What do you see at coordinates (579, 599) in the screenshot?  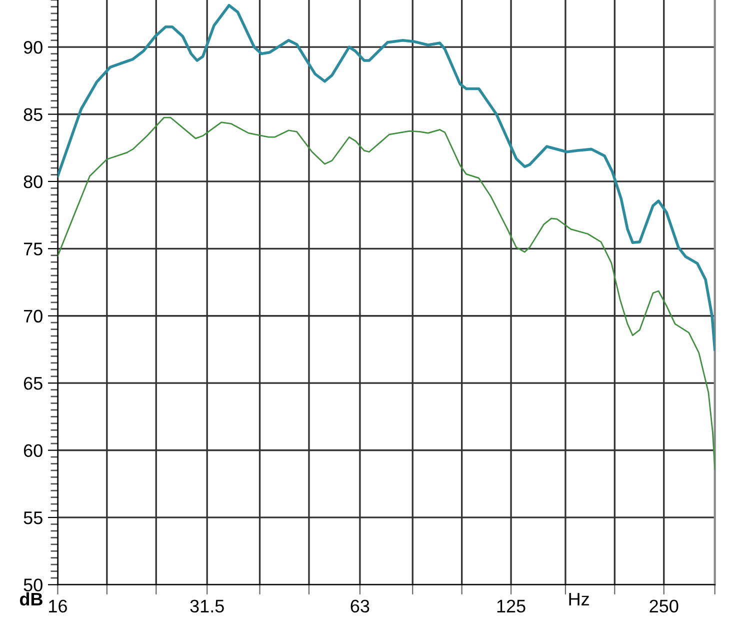 I see `x-axis-title: Hz` at bounding box center [579, 599].